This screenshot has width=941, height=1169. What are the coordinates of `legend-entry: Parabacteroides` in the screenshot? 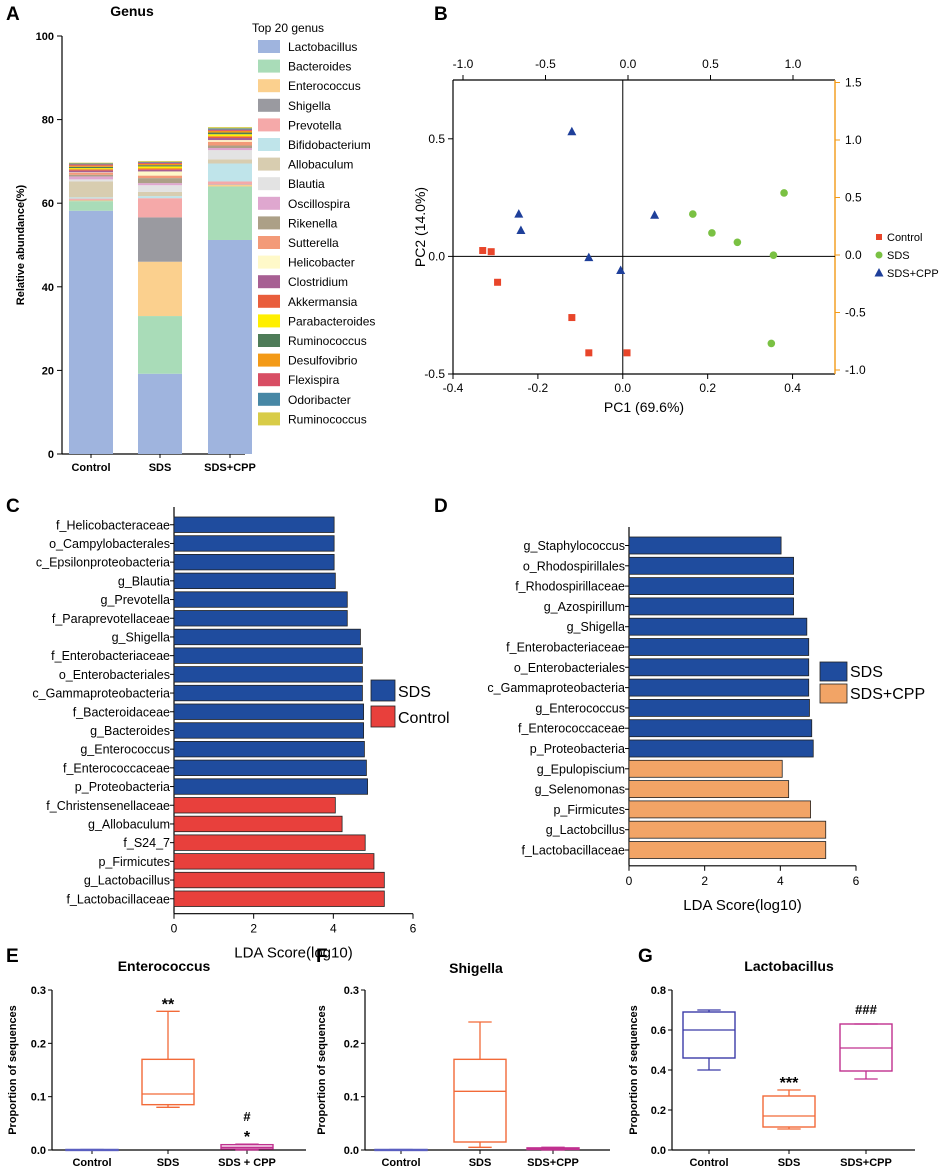 It's located at (331, 321).